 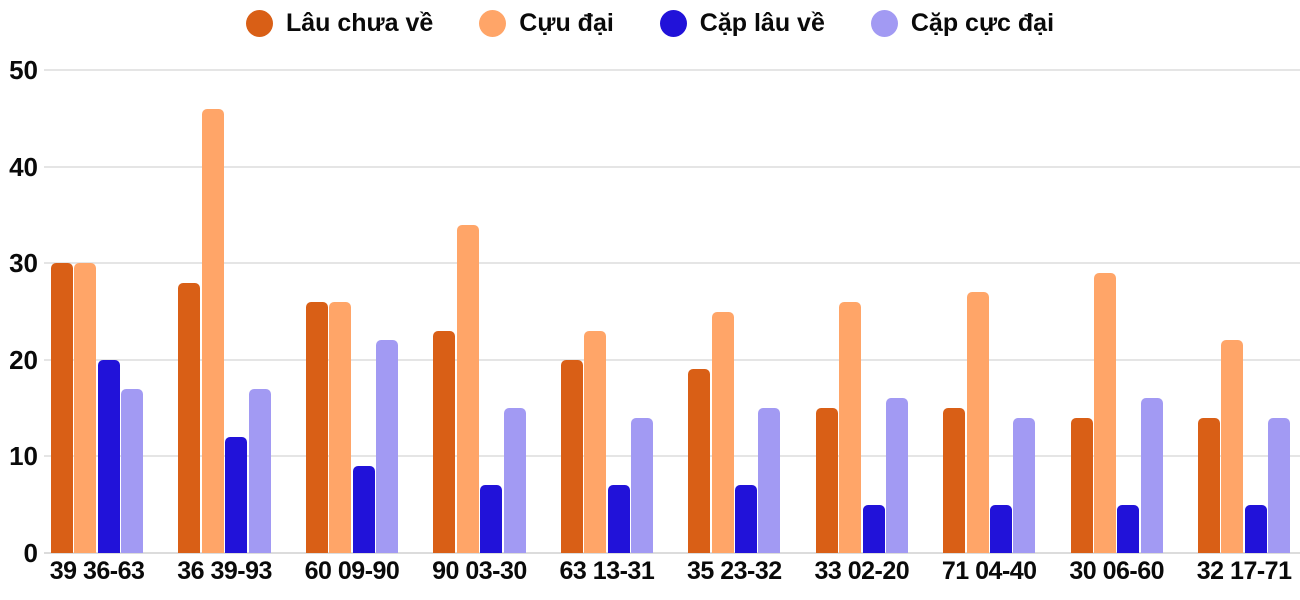 I want to click on legend-item: Cặp cực đại, so click(x=962, y=23).